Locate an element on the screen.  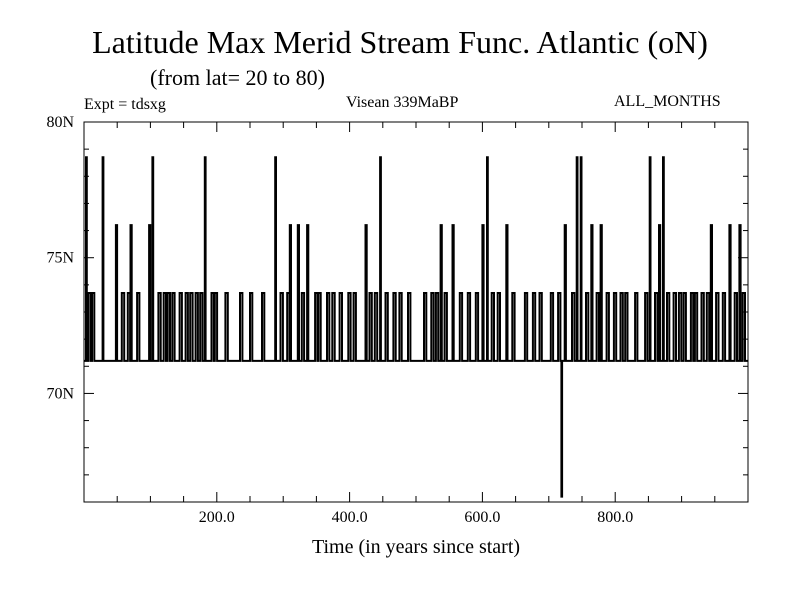
x-axis-label: Time (in years since start) is located at coordinates (416, 547).